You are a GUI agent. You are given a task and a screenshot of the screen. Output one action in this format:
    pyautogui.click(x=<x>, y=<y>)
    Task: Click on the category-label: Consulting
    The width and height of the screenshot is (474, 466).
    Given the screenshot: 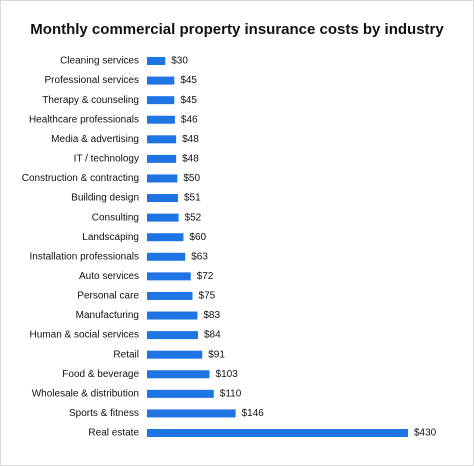 What is the action you would take?
    pyautogui.click(x=115, y=217)
    